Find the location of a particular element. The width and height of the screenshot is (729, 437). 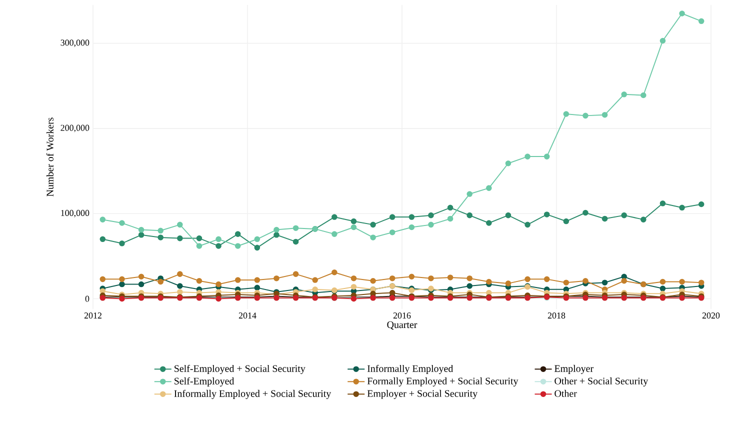

x-tick-label: 2018 is located at coordinates (557, 315).